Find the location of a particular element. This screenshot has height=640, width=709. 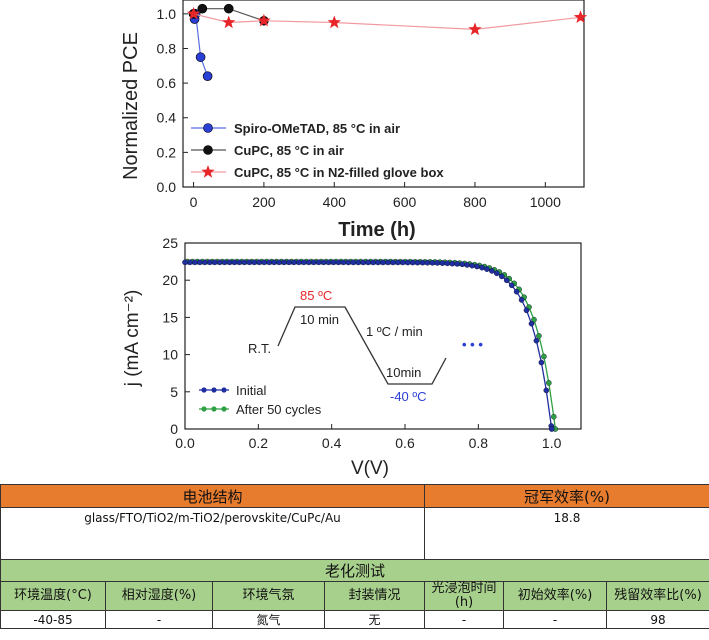

top-xtick-label: 800 is located at coordinates (475, 202).